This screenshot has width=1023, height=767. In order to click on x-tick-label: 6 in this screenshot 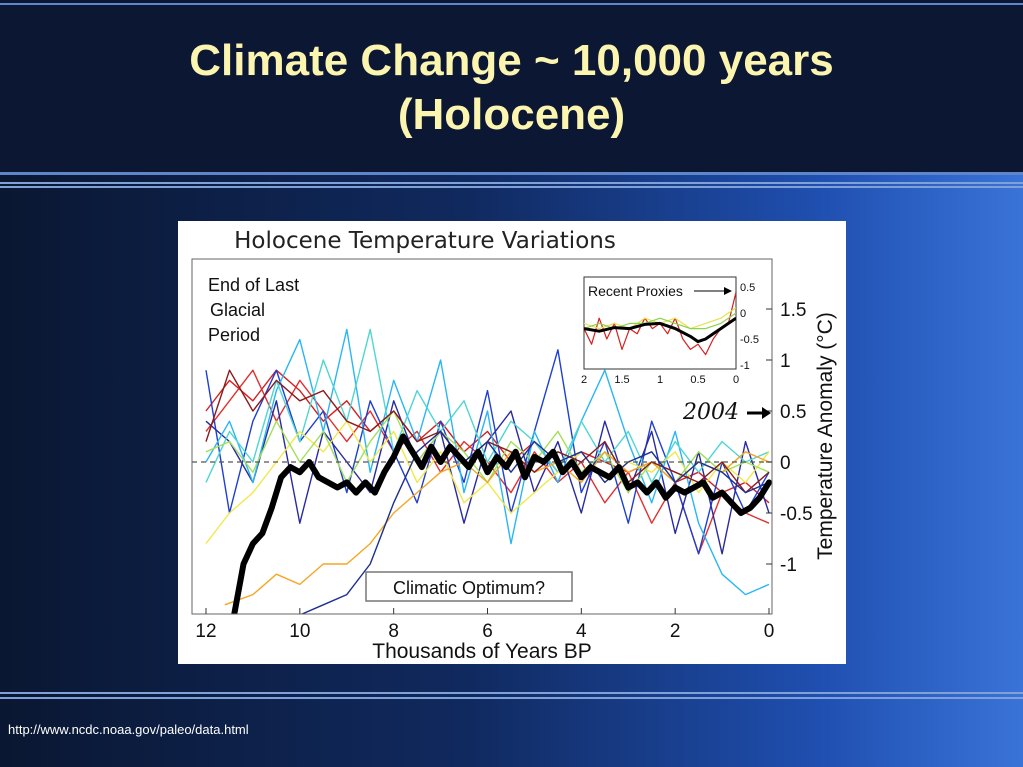, I will do `click(487, 631)`.